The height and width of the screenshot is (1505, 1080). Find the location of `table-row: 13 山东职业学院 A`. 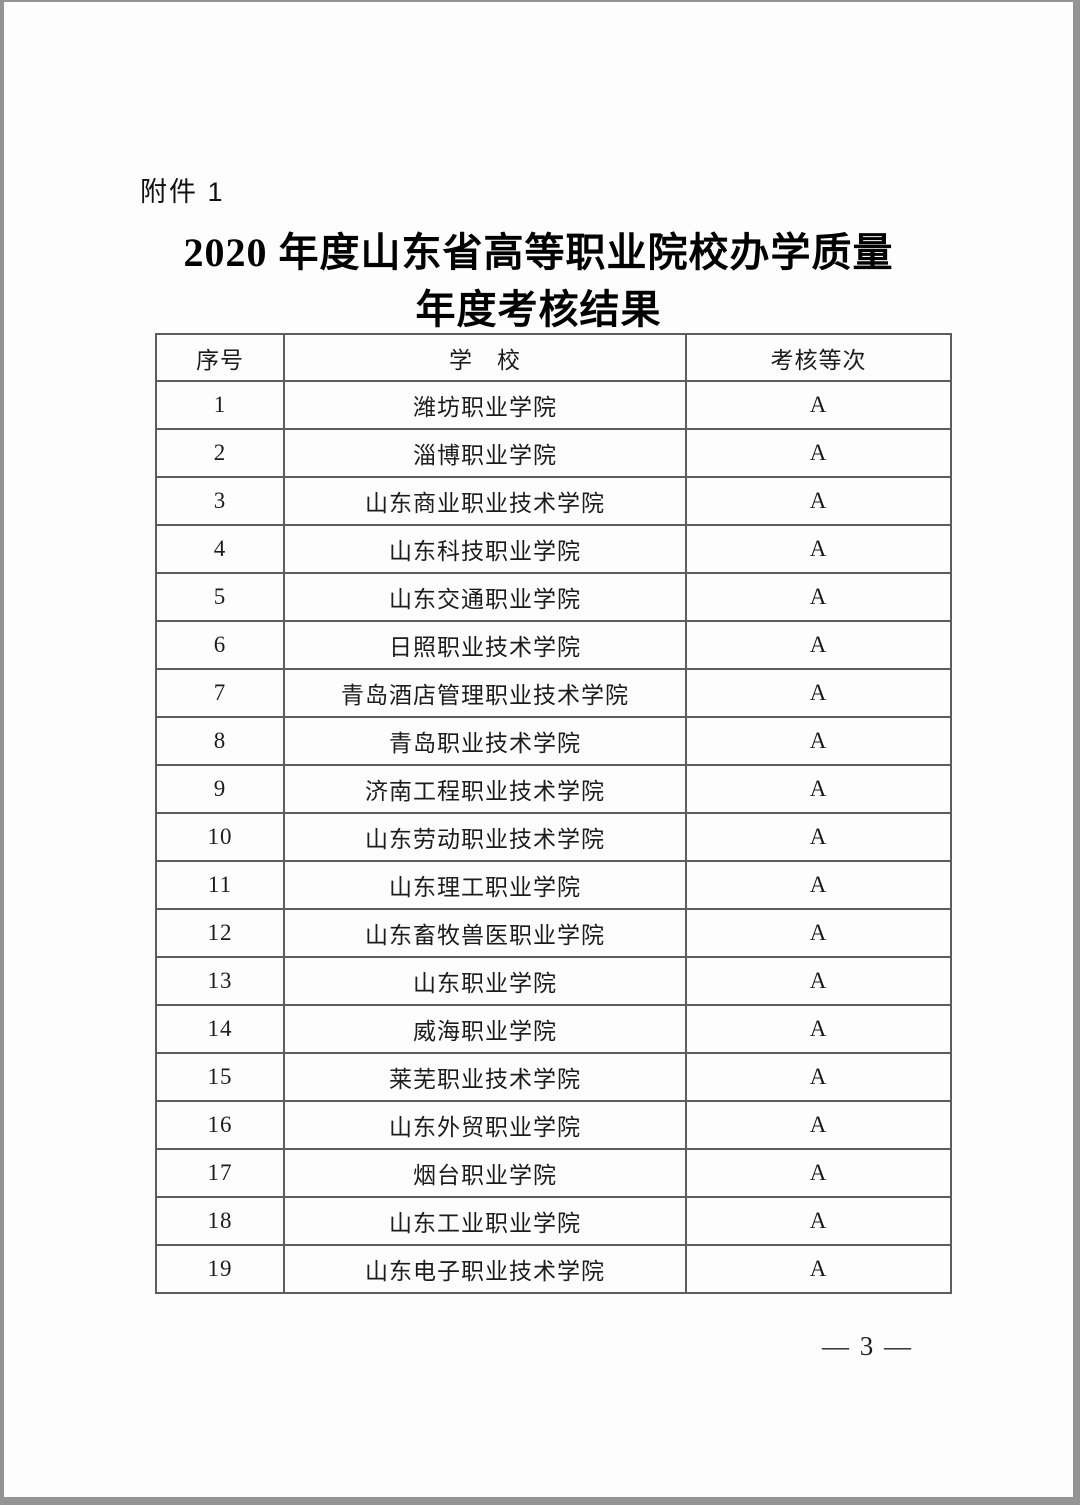

table-row: 13 山东职业学院 A is located at coordinates (553, 981).